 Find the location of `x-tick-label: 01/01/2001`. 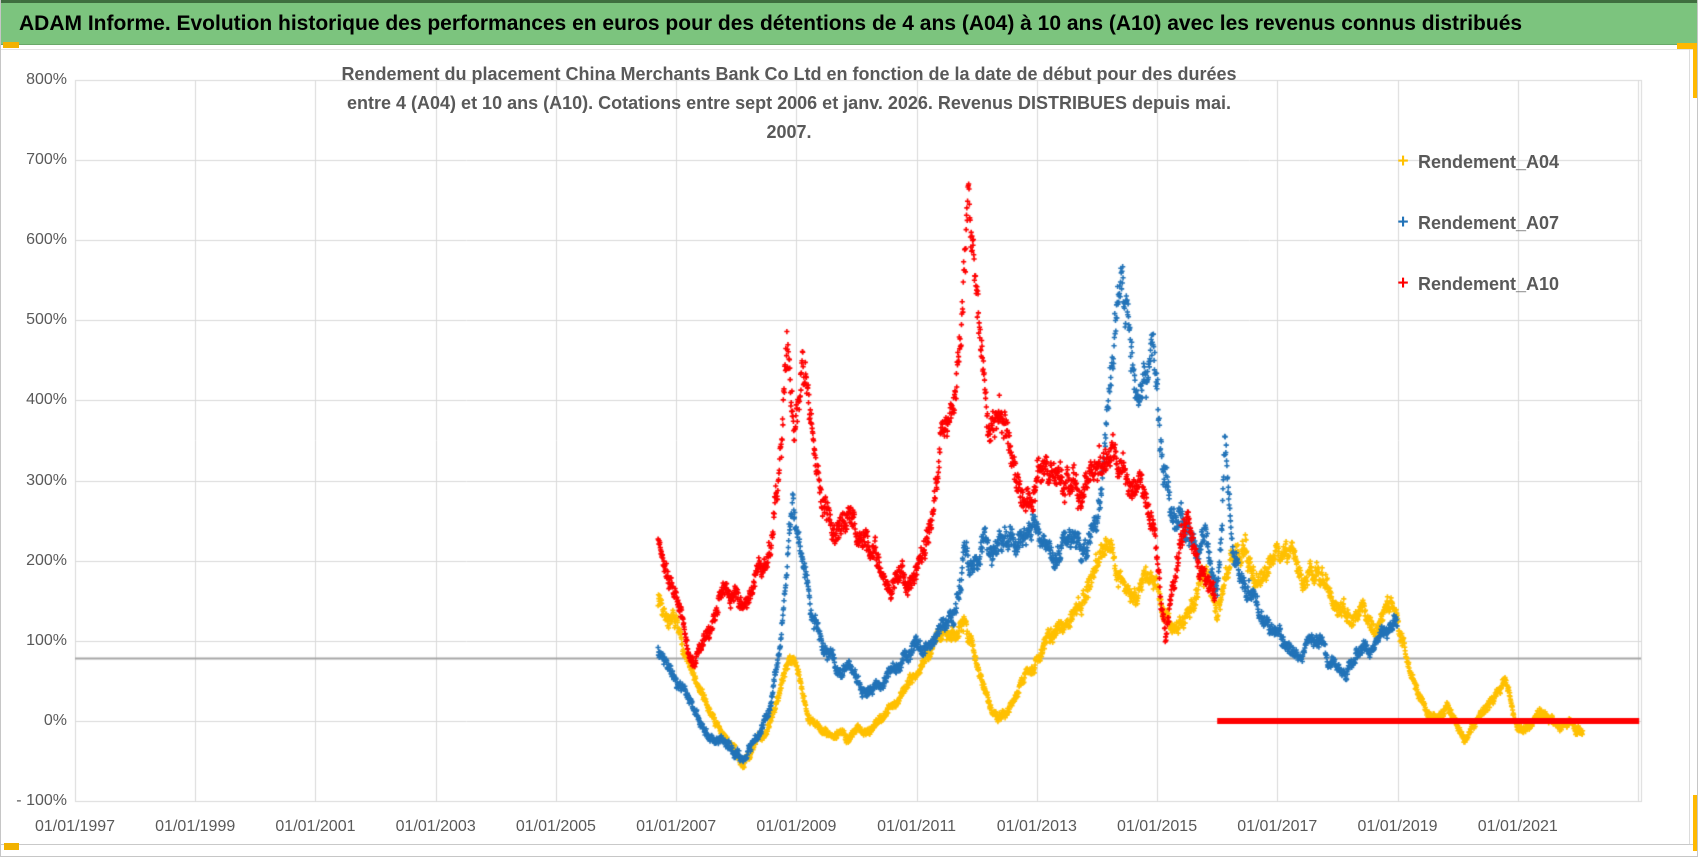

x-tick-label: 01/01/2001 is located at coordinates (315, 826).